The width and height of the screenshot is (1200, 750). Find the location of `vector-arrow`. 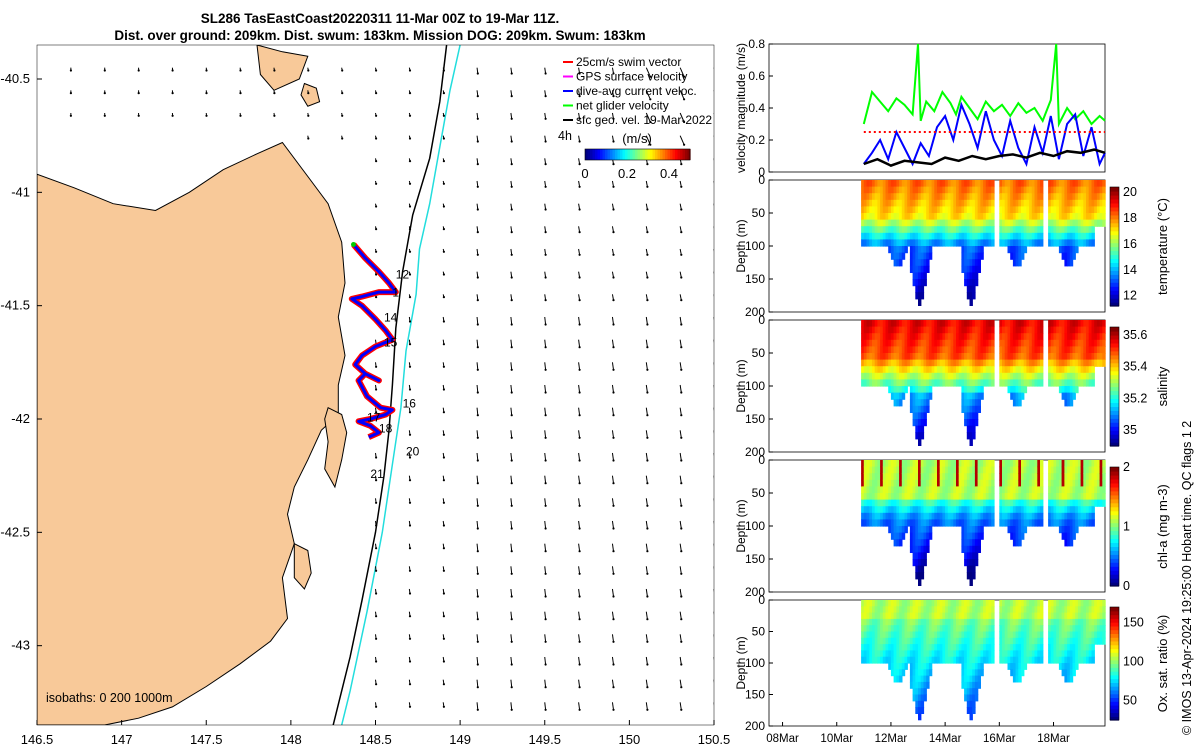

vector-arrow is located at coordinates (680, 343).